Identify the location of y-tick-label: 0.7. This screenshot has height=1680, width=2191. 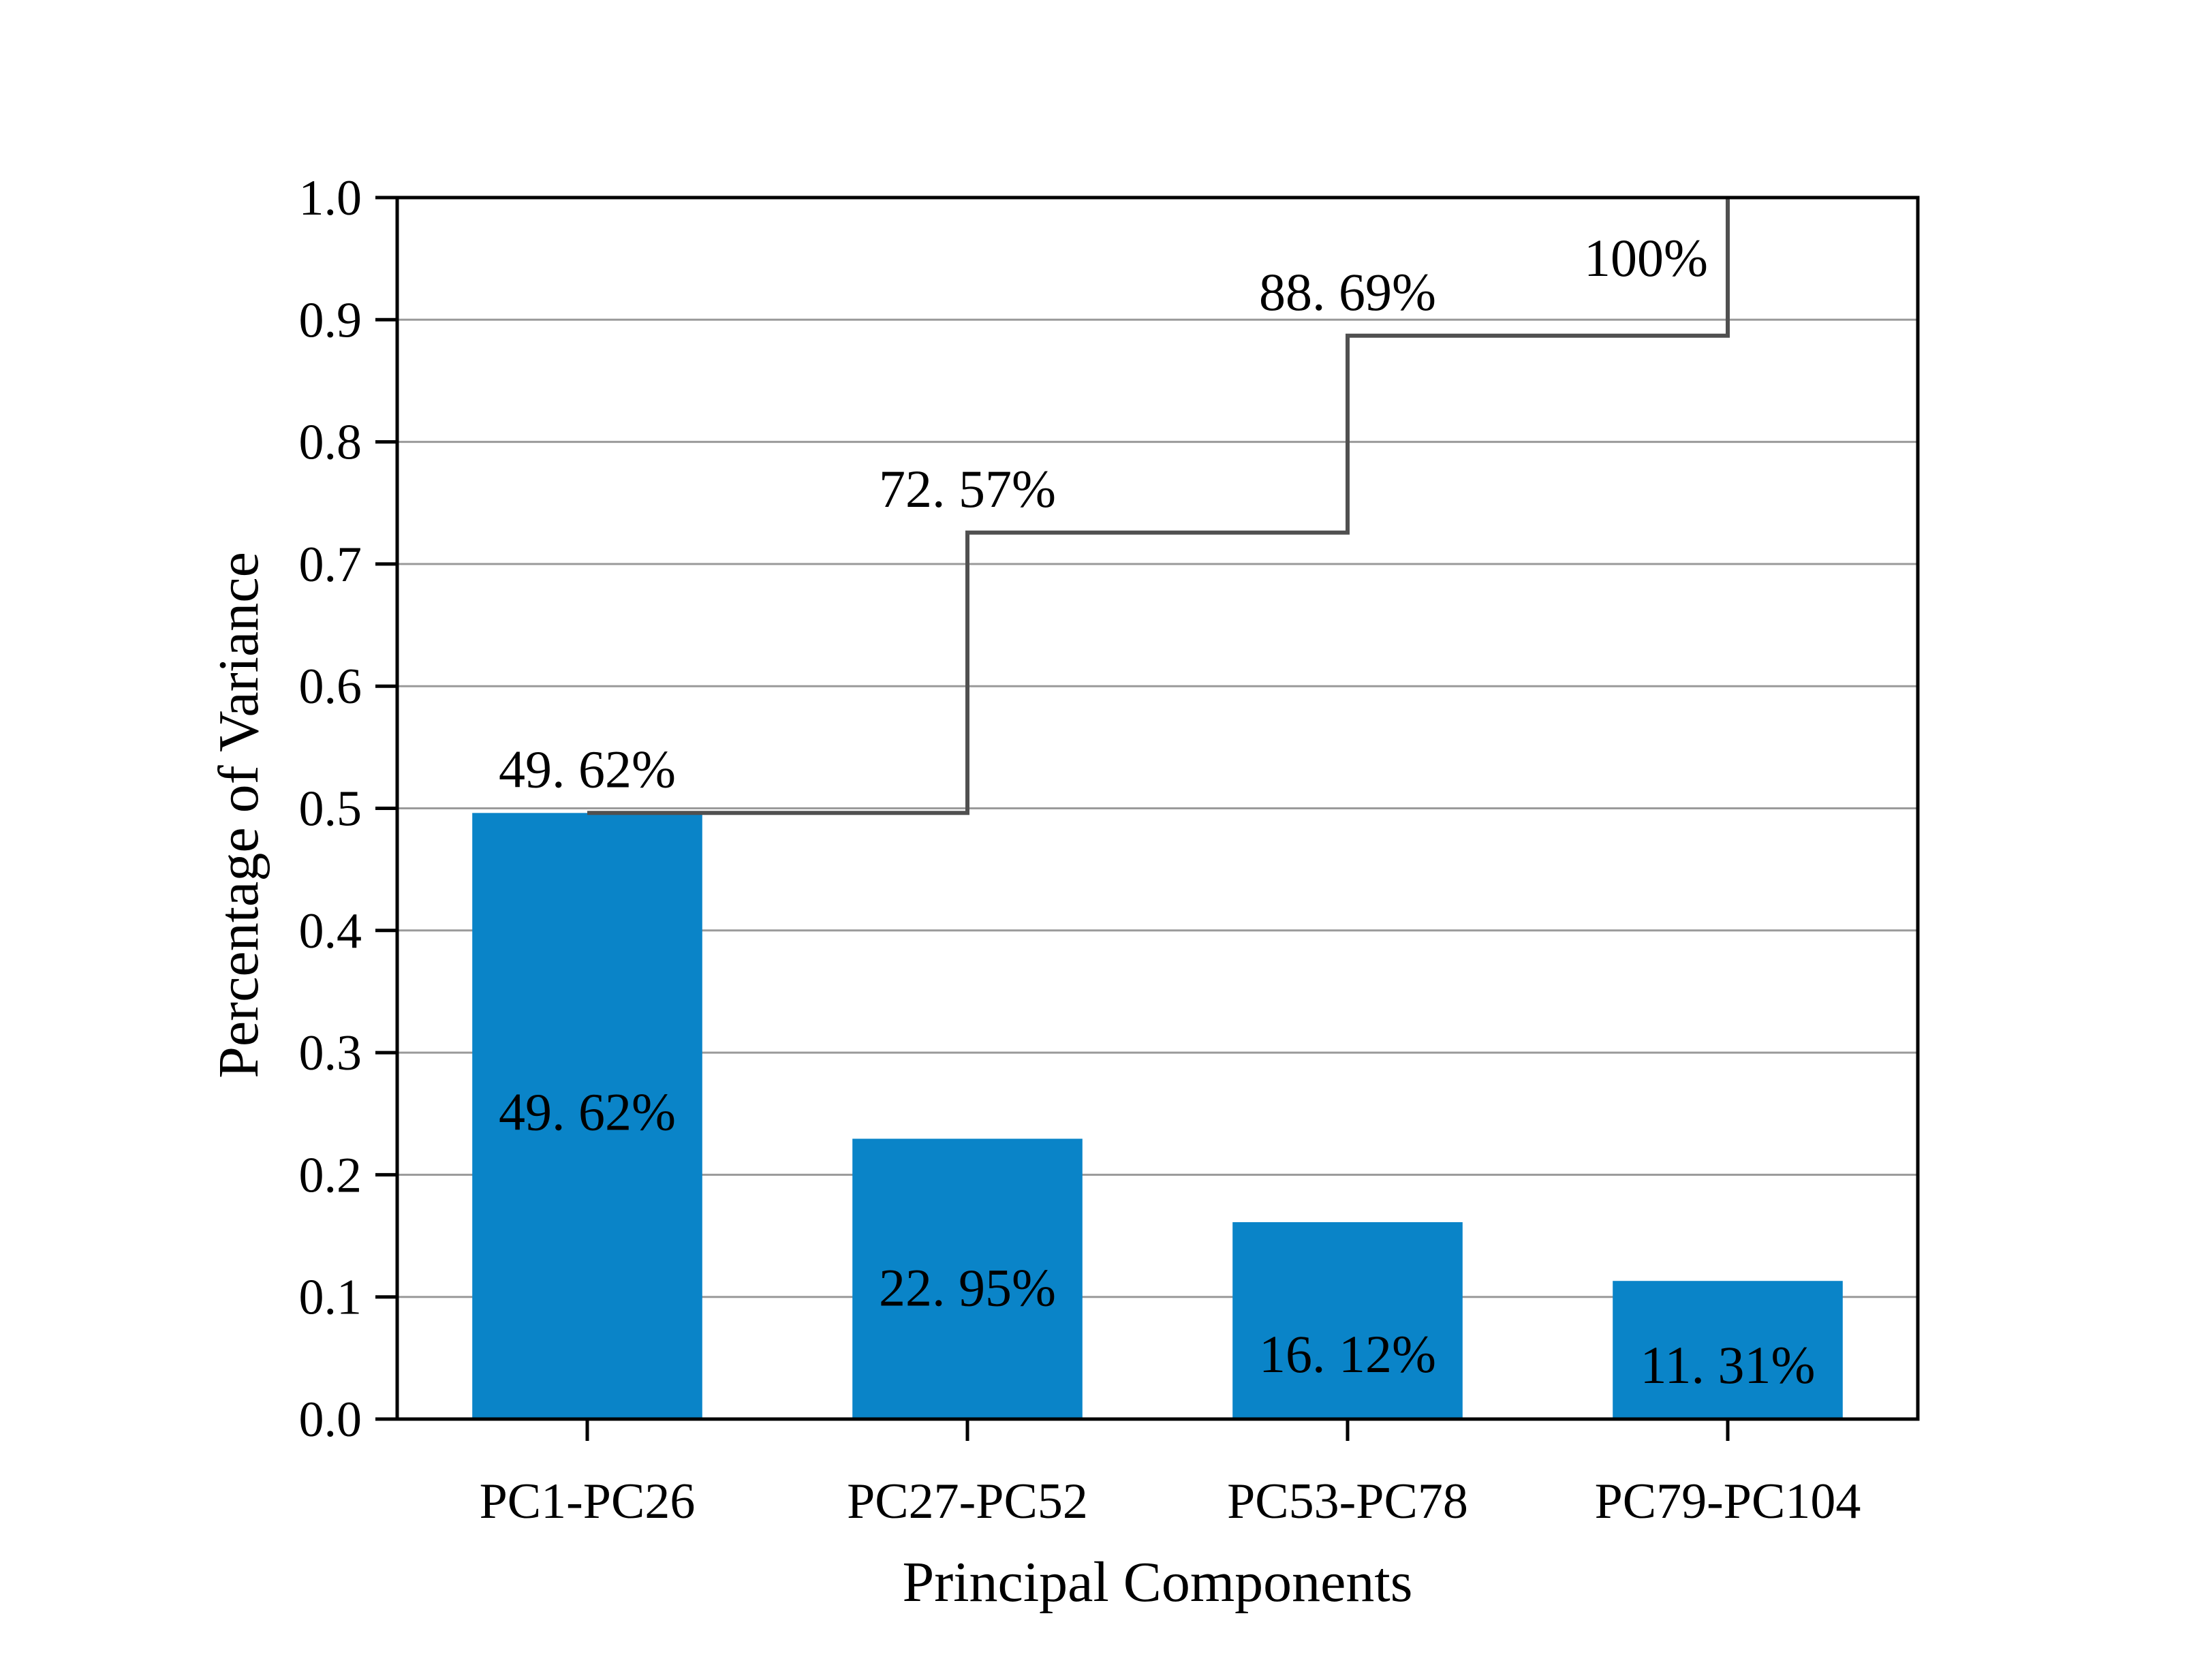
(330, 565).